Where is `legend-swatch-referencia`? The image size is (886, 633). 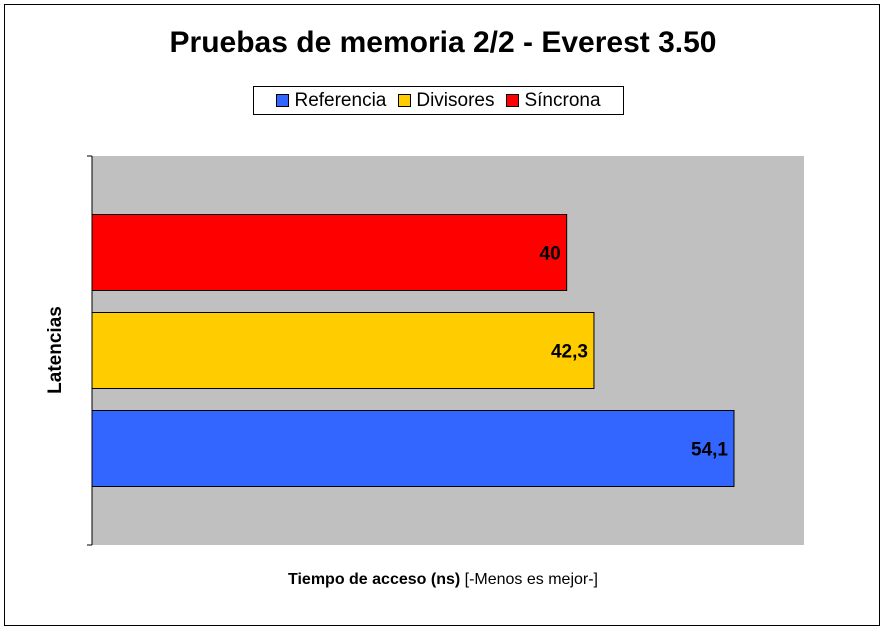
legend-swatch-referencia is located at coordinates (283, 100).